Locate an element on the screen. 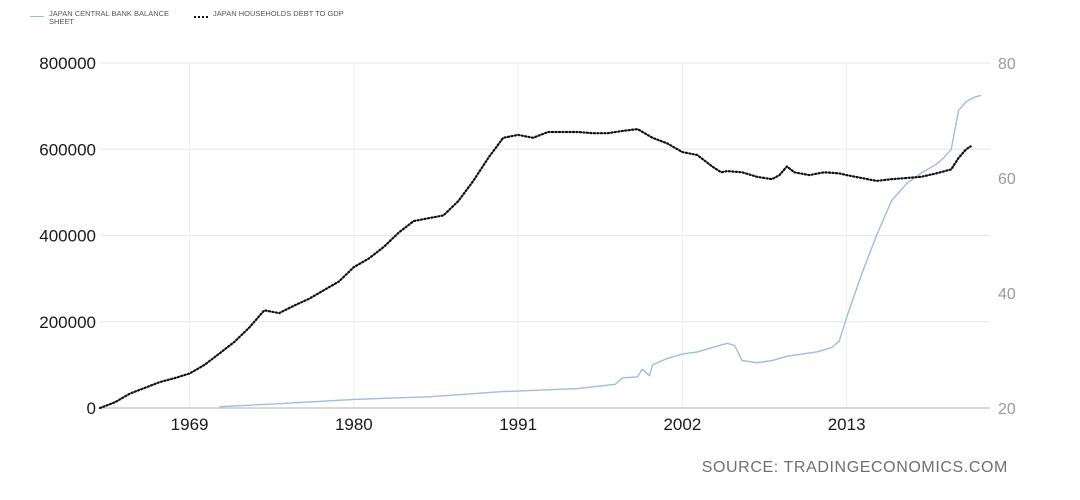  source-credit: SOURCE: TRADINGECONOMICS.COM is located at coordinates (854, 467).